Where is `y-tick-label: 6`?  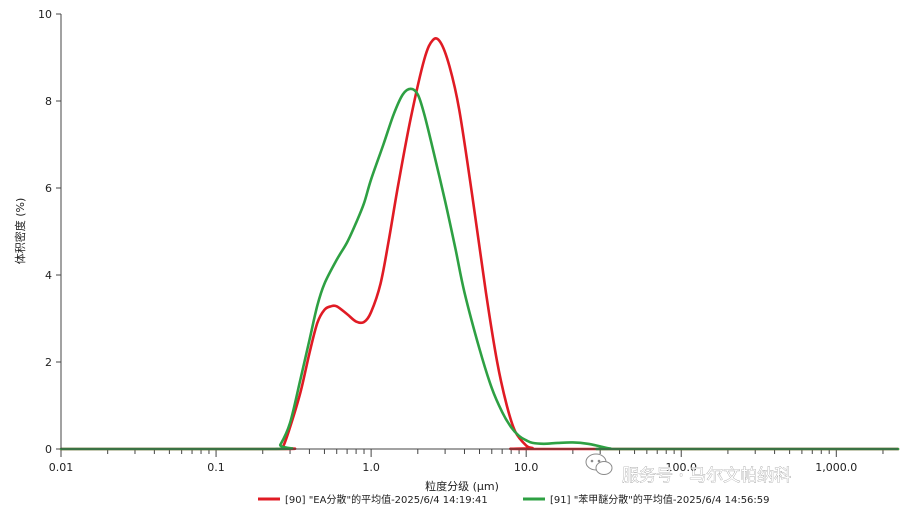
y-tick-label: 6 is located at coordinates (48, 188).